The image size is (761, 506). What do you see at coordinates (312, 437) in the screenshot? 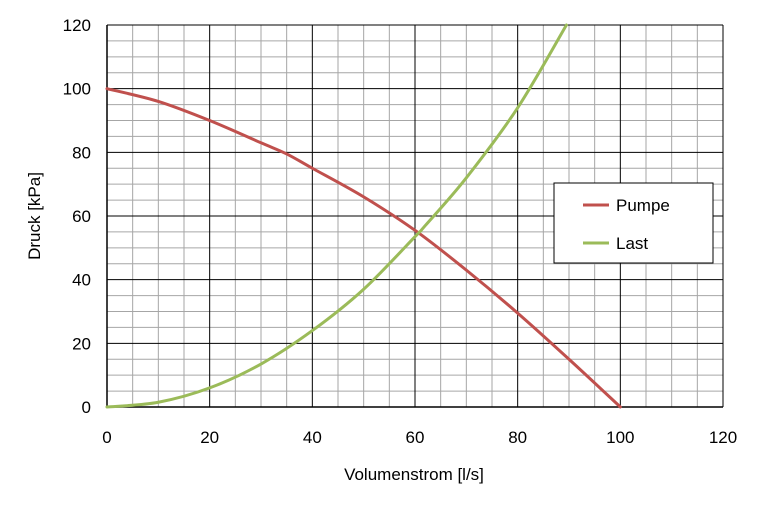
I see `x-tick-label: 40` at bounding box center [312, 437].